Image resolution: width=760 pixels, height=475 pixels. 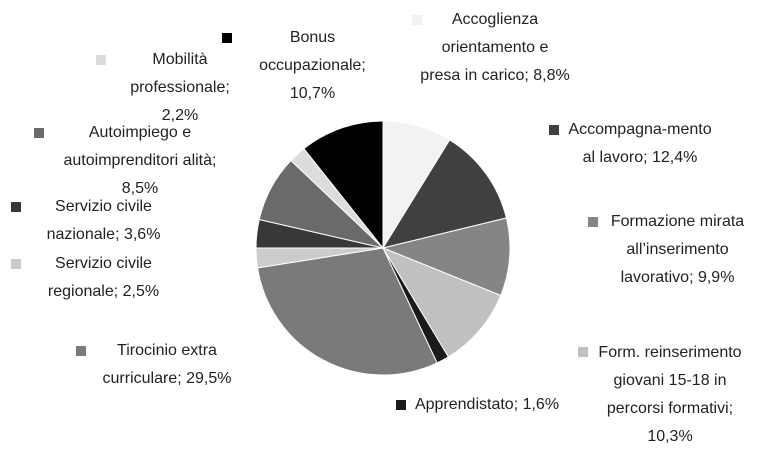 What do you see at coordinates (99, 277) in the screenshot?
I see `category-name: Servizio civile regionale` at bounding box center [99, 277].